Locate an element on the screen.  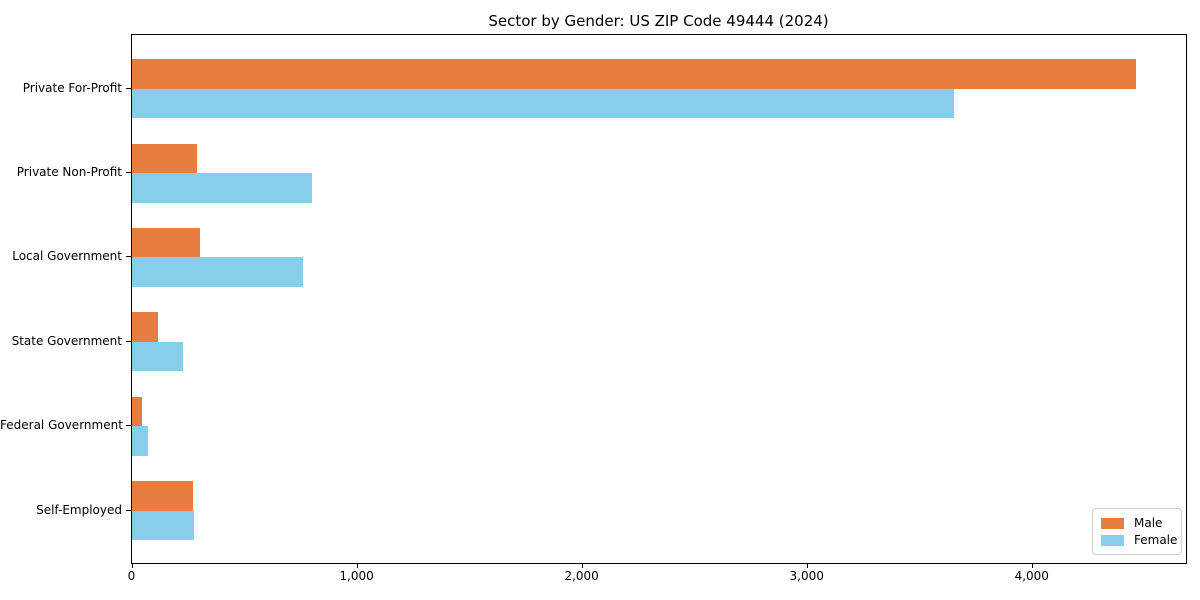
legend-swatch-female is located at coordinates (1112, 540).